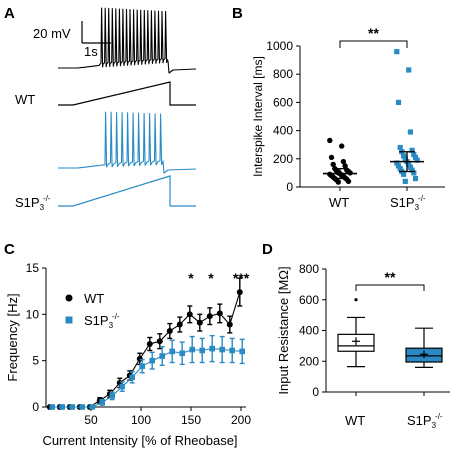 This screenshot has height=453, width=459. Describe the element at coordinates (191, 420) in the screenshot. I see `x-tick-label: 150` at that location.